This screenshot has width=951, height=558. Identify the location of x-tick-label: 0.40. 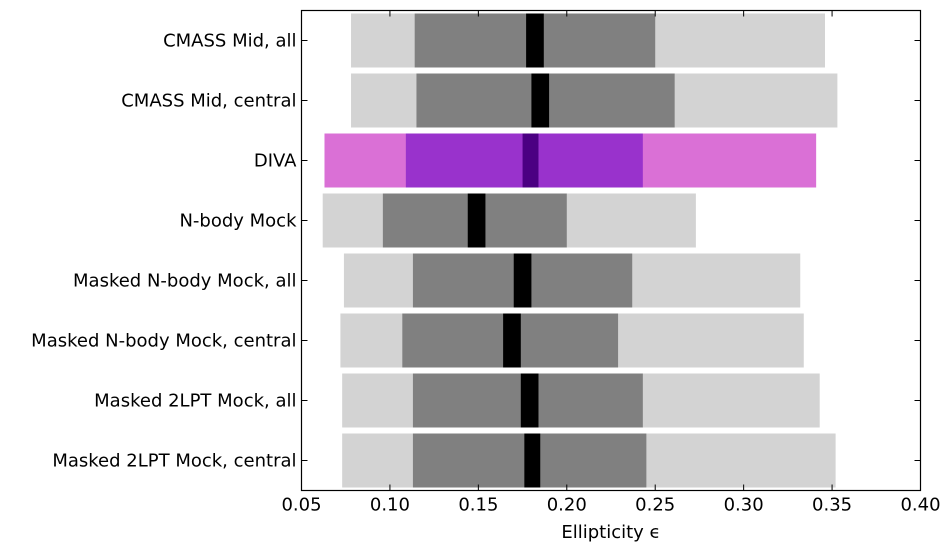
(920, 505).